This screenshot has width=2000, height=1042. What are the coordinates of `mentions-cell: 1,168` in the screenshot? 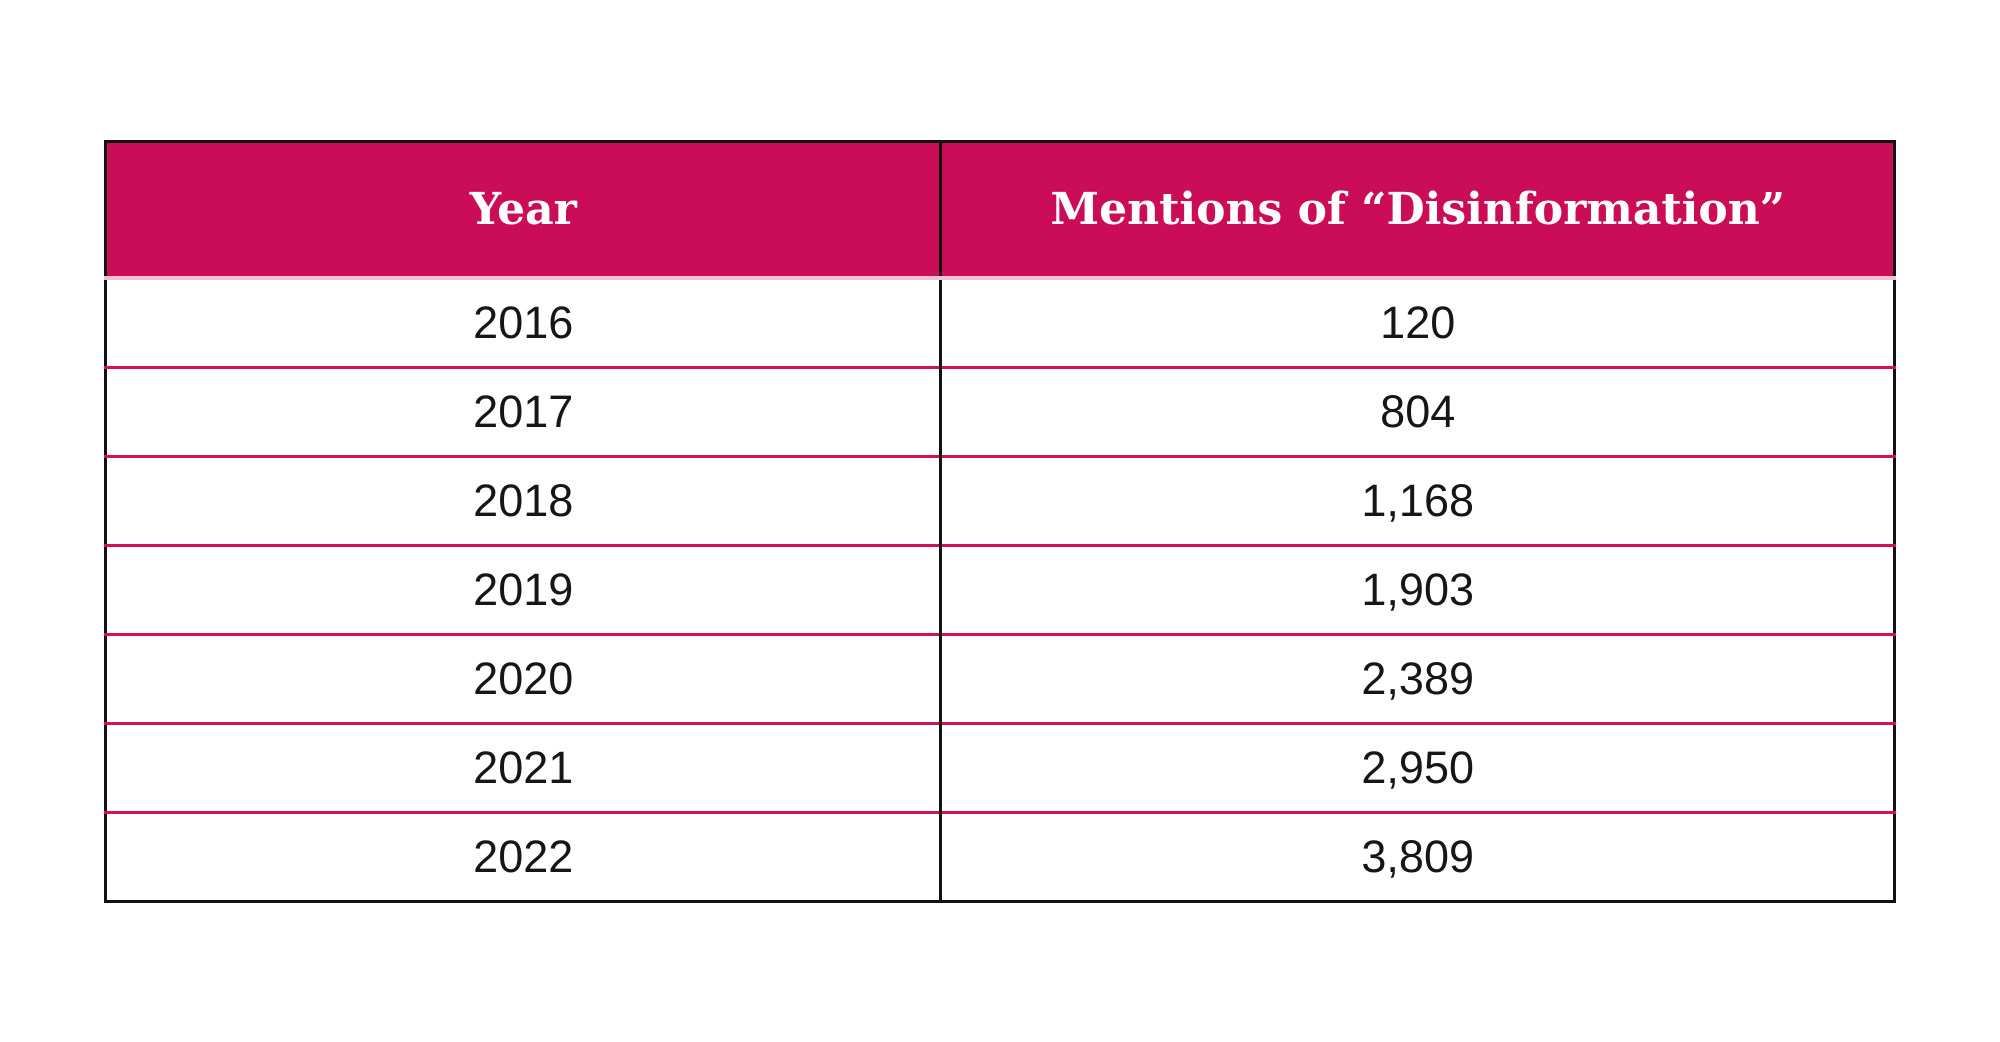 It's located at (1417, 501).